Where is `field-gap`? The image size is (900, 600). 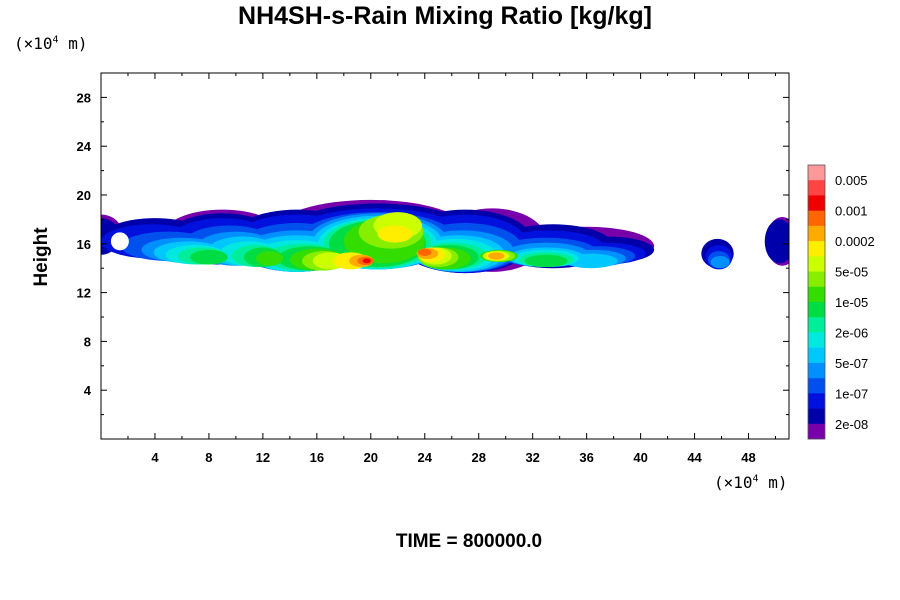 field-gap is located at coordinates (119, 241).